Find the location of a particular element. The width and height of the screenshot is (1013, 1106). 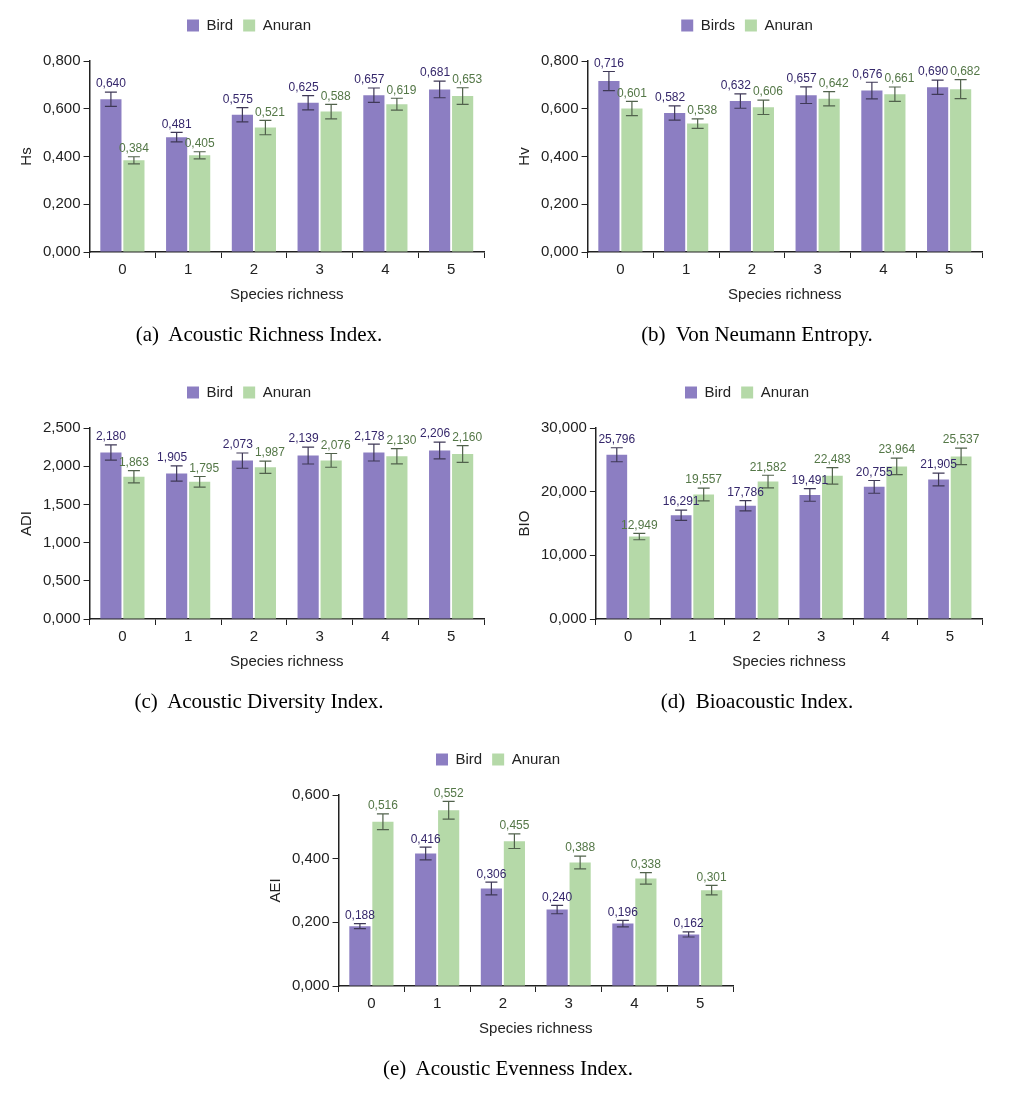

data-label: 19,557 is located at coordinates (704, 479).